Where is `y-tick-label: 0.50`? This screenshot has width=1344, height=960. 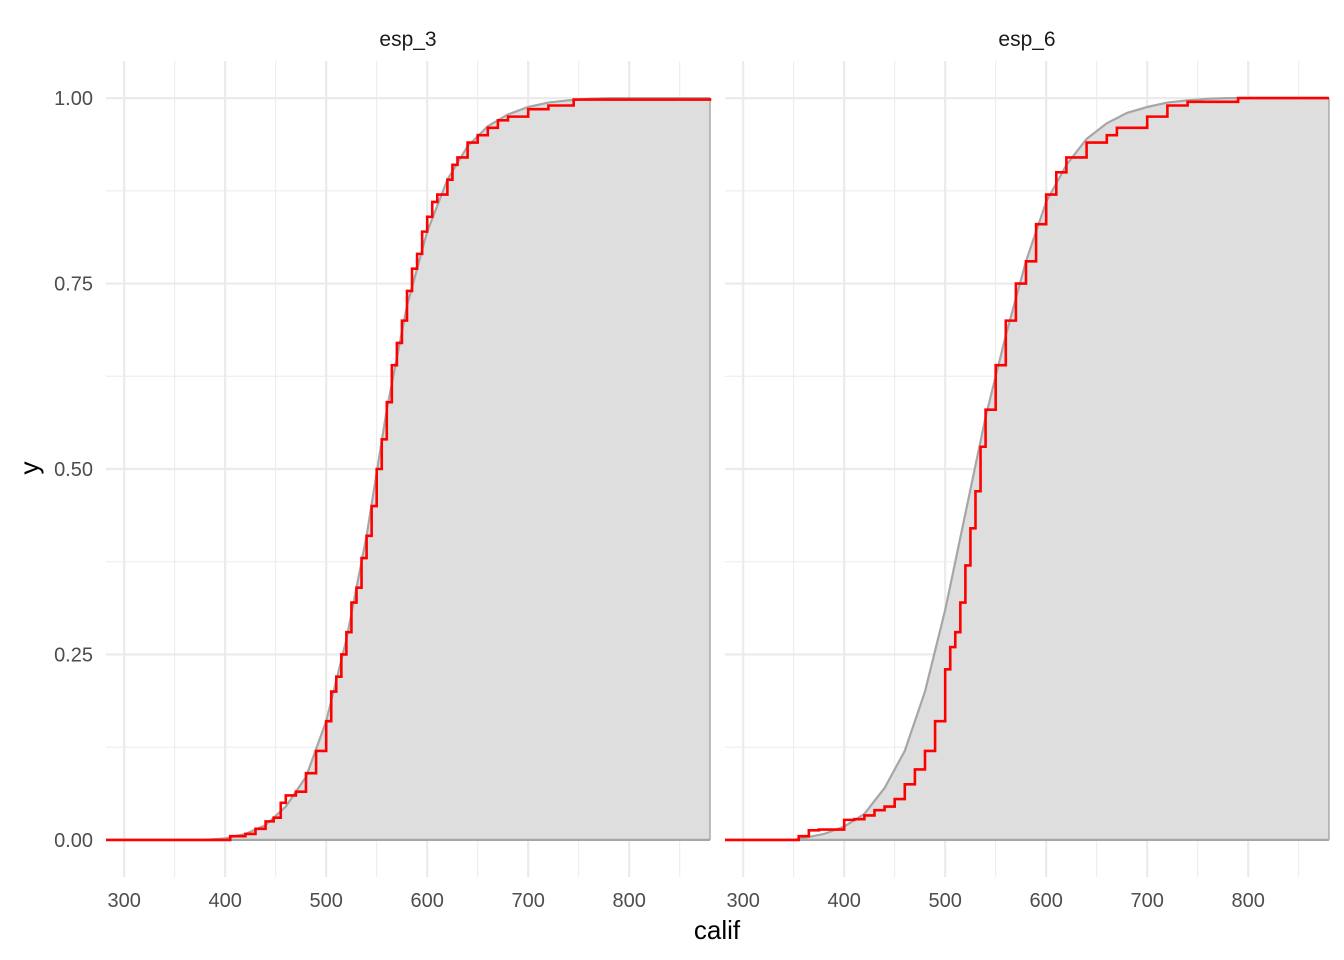
y-tick-label: 0.50 is located at coordinates (73, 470).